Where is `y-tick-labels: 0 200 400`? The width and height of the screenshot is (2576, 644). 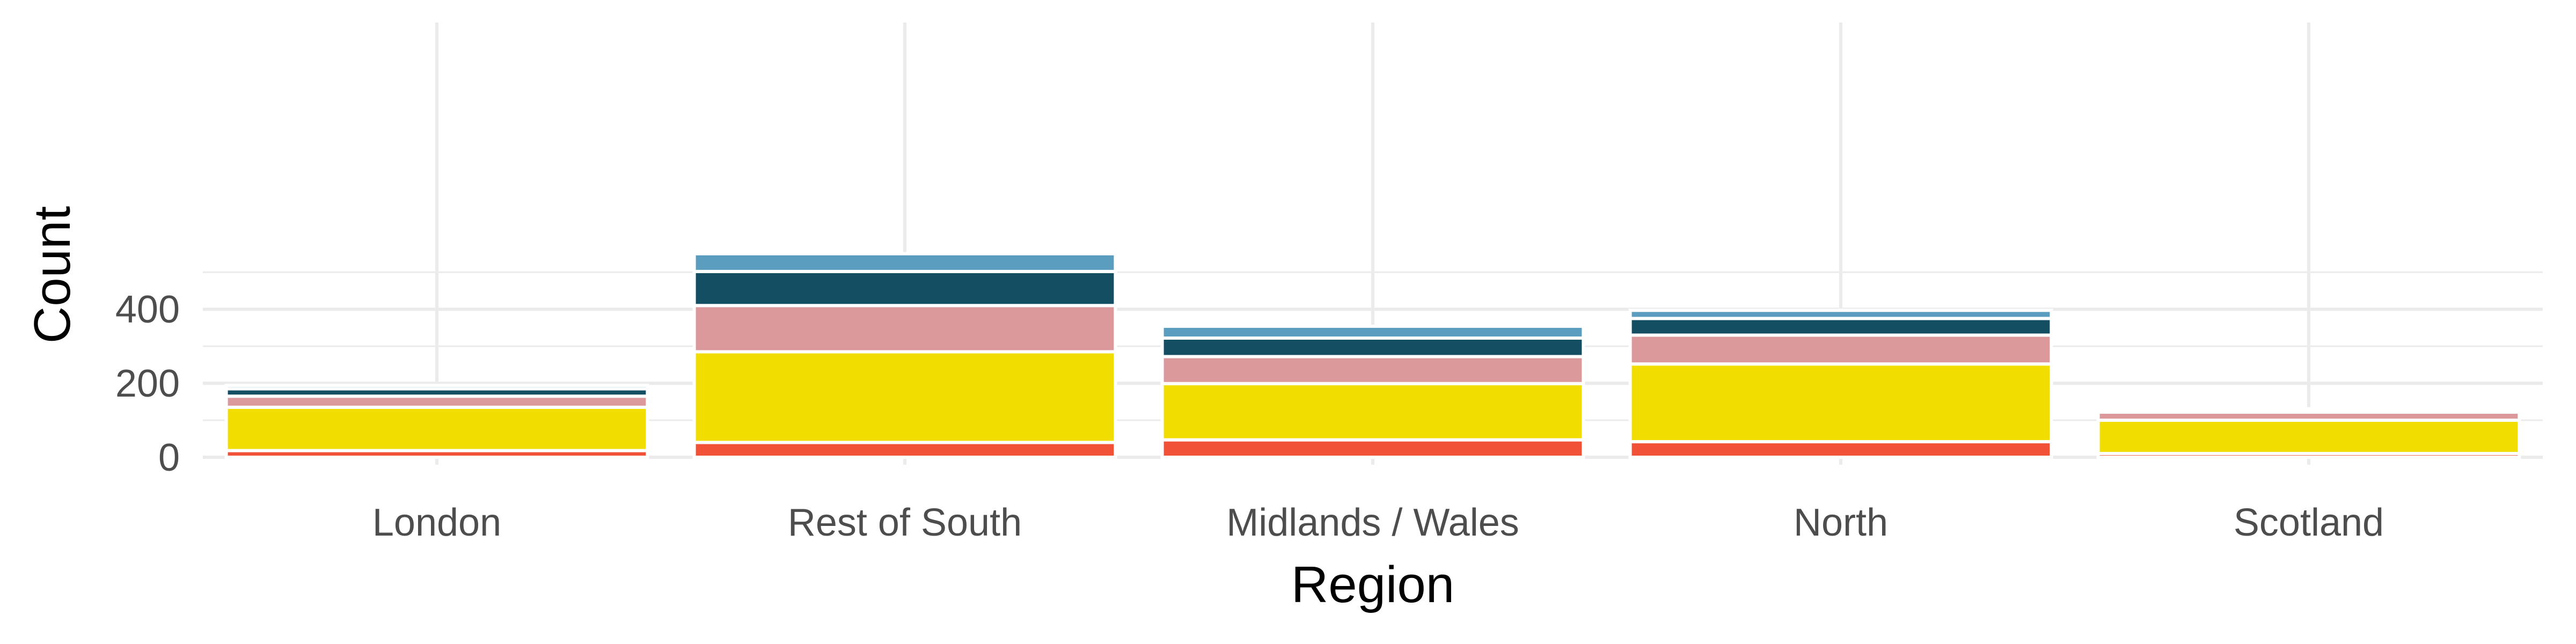
y-tick-labels: 0 200 400 is located at coordinates (147, 383).